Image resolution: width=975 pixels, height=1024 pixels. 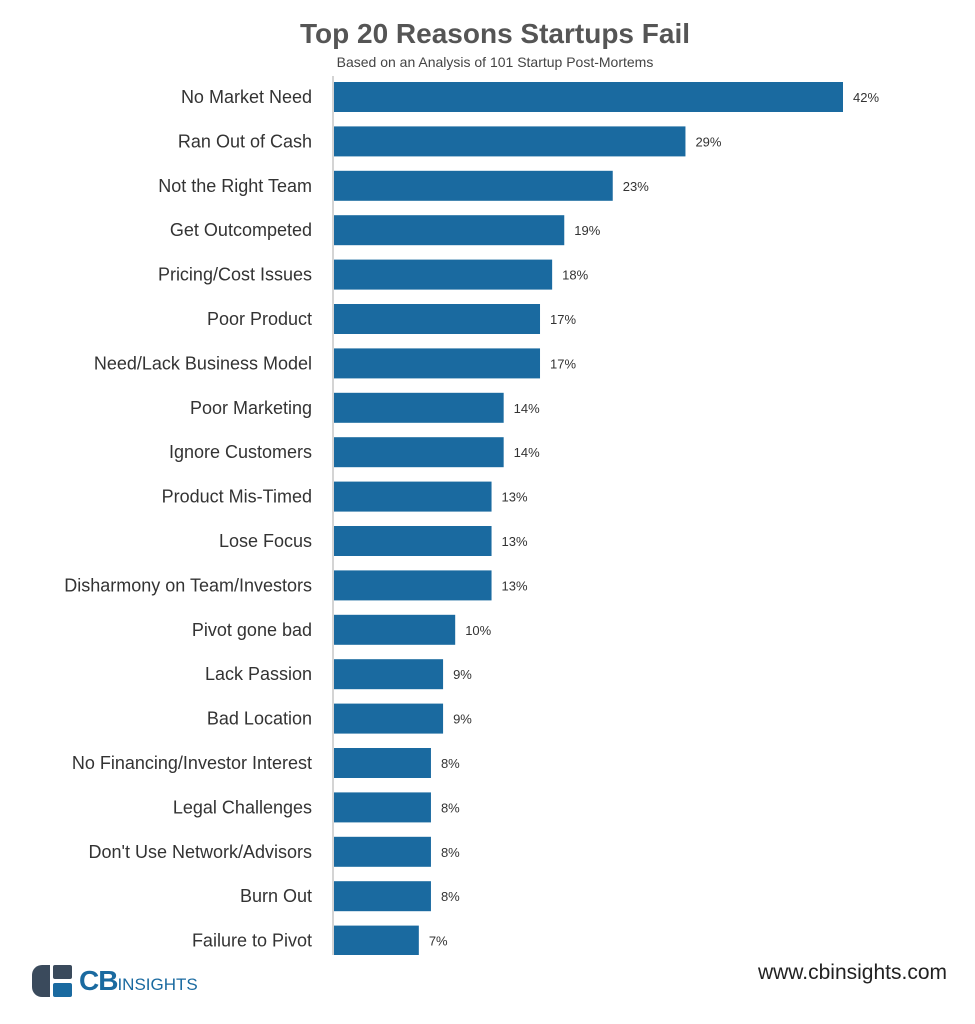 What do you see at coordinates (259, 319) in the screenshot?
I see `category-label: Poor Product` at bounding box center [259, 319].